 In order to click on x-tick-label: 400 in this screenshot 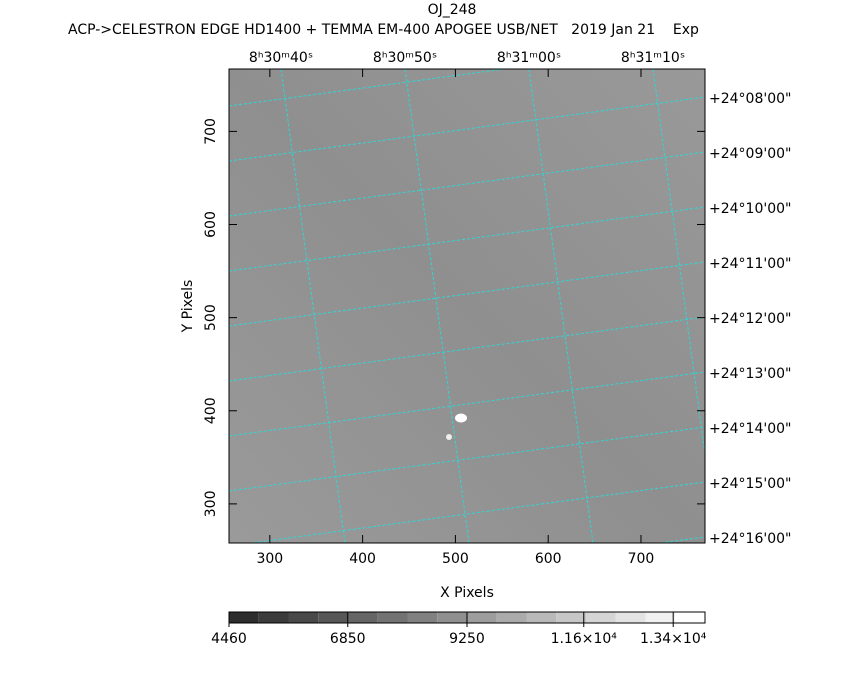, I will do `click(362, 559)`.